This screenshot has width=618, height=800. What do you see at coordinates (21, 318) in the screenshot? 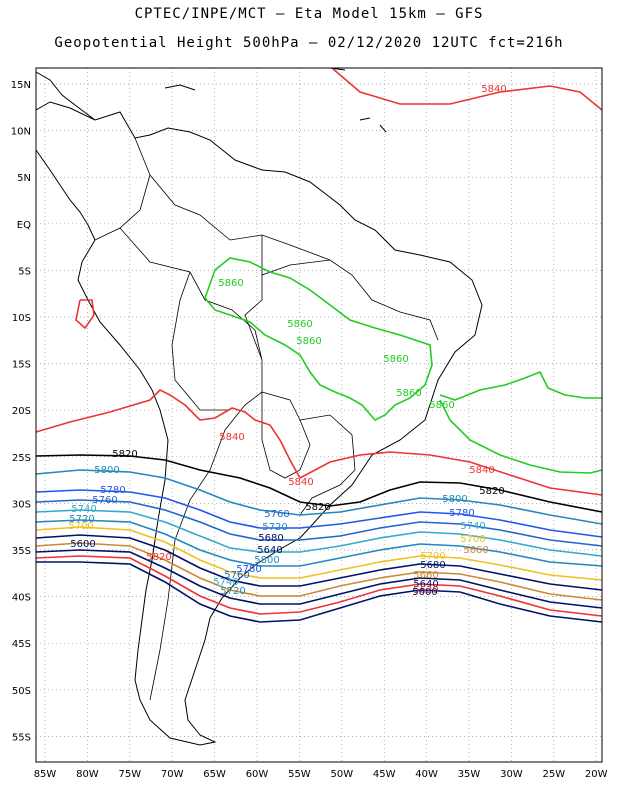
I see `lat-tick-label: 10S` at bounding box center [21, 318].